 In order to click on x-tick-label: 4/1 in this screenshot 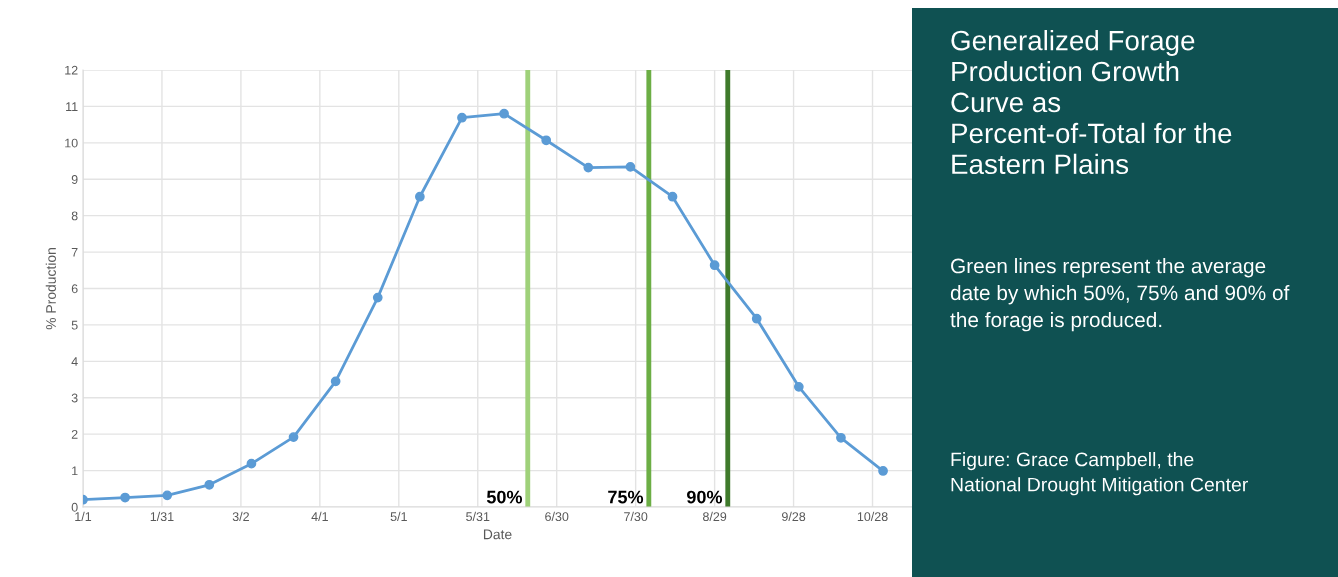, I will do `click(319, 516)`.